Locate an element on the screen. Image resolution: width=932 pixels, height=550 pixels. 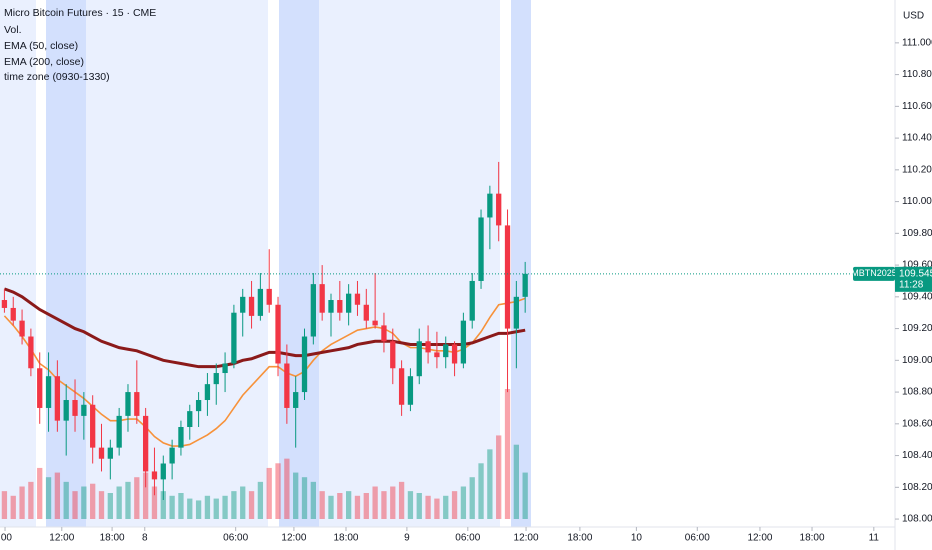
legend-zone: time zone (0930-1330) is located at coordinates (57, 77).